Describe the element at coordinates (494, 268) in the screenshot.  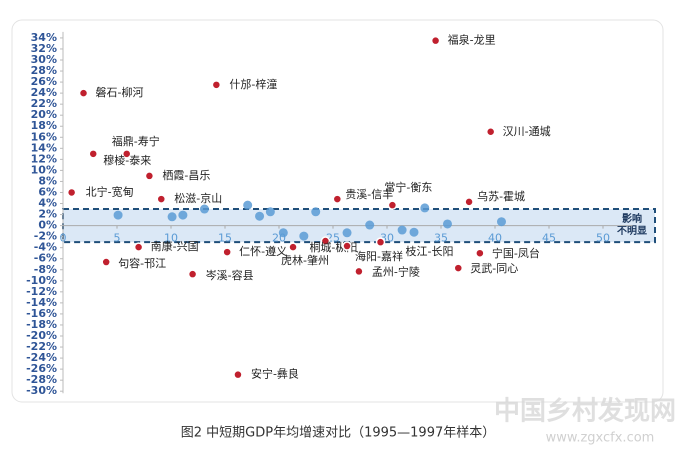
I see `point-label: 灵武-同心` at that location.